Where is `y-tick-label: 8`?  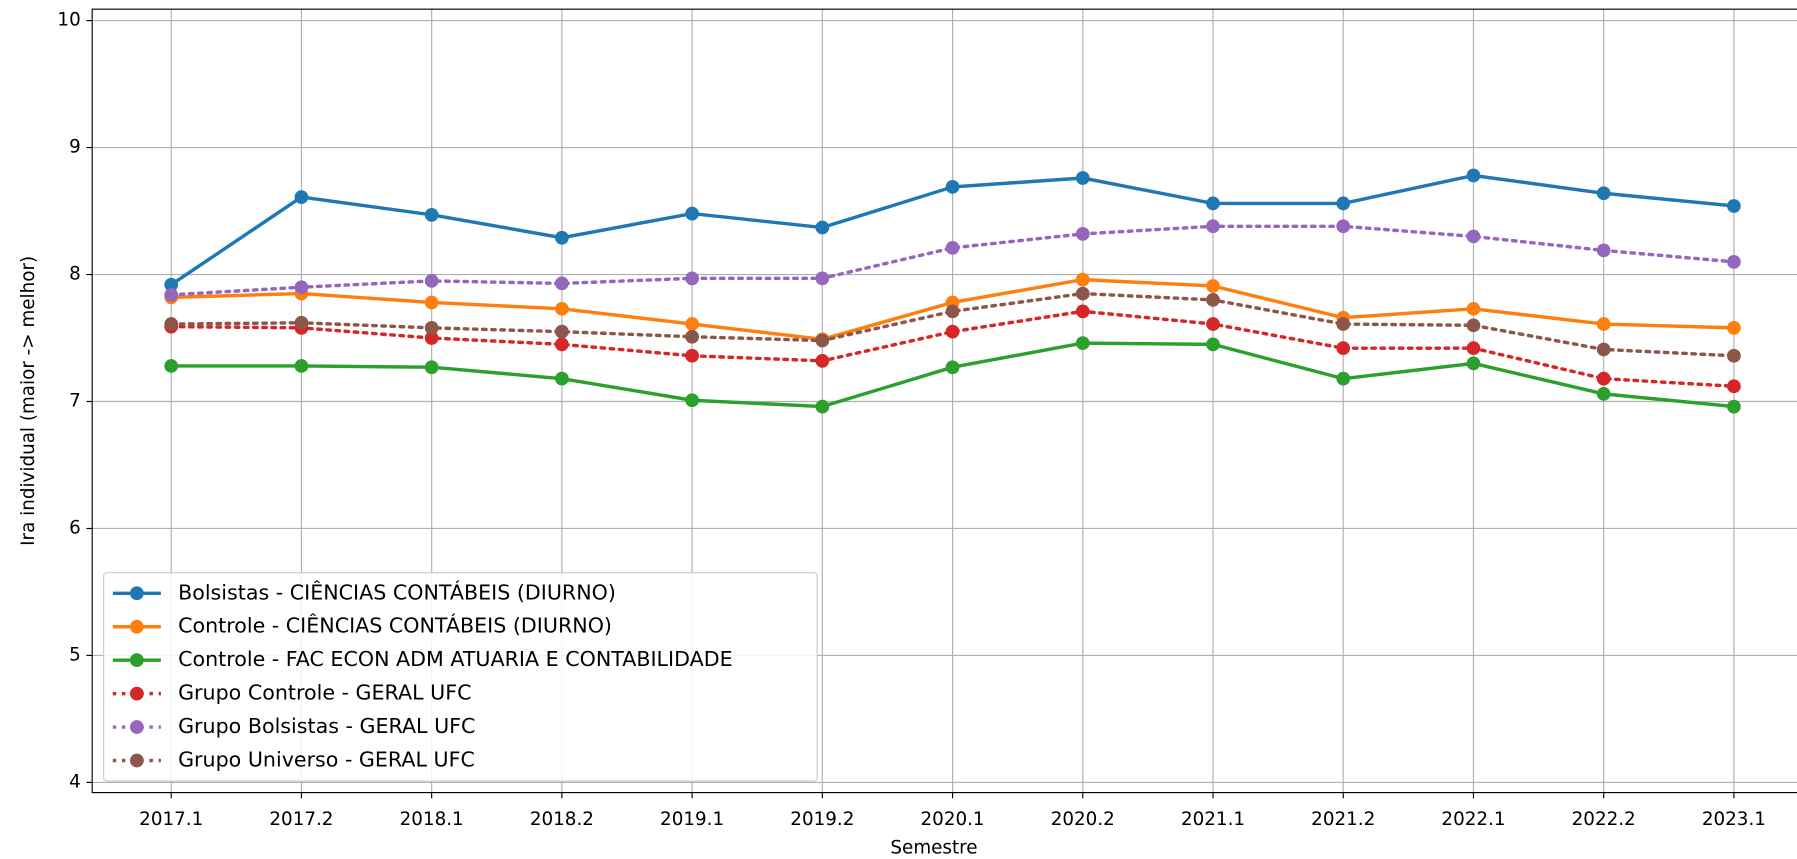 y-tick-label: 8 is located at coordinates (75, 274).